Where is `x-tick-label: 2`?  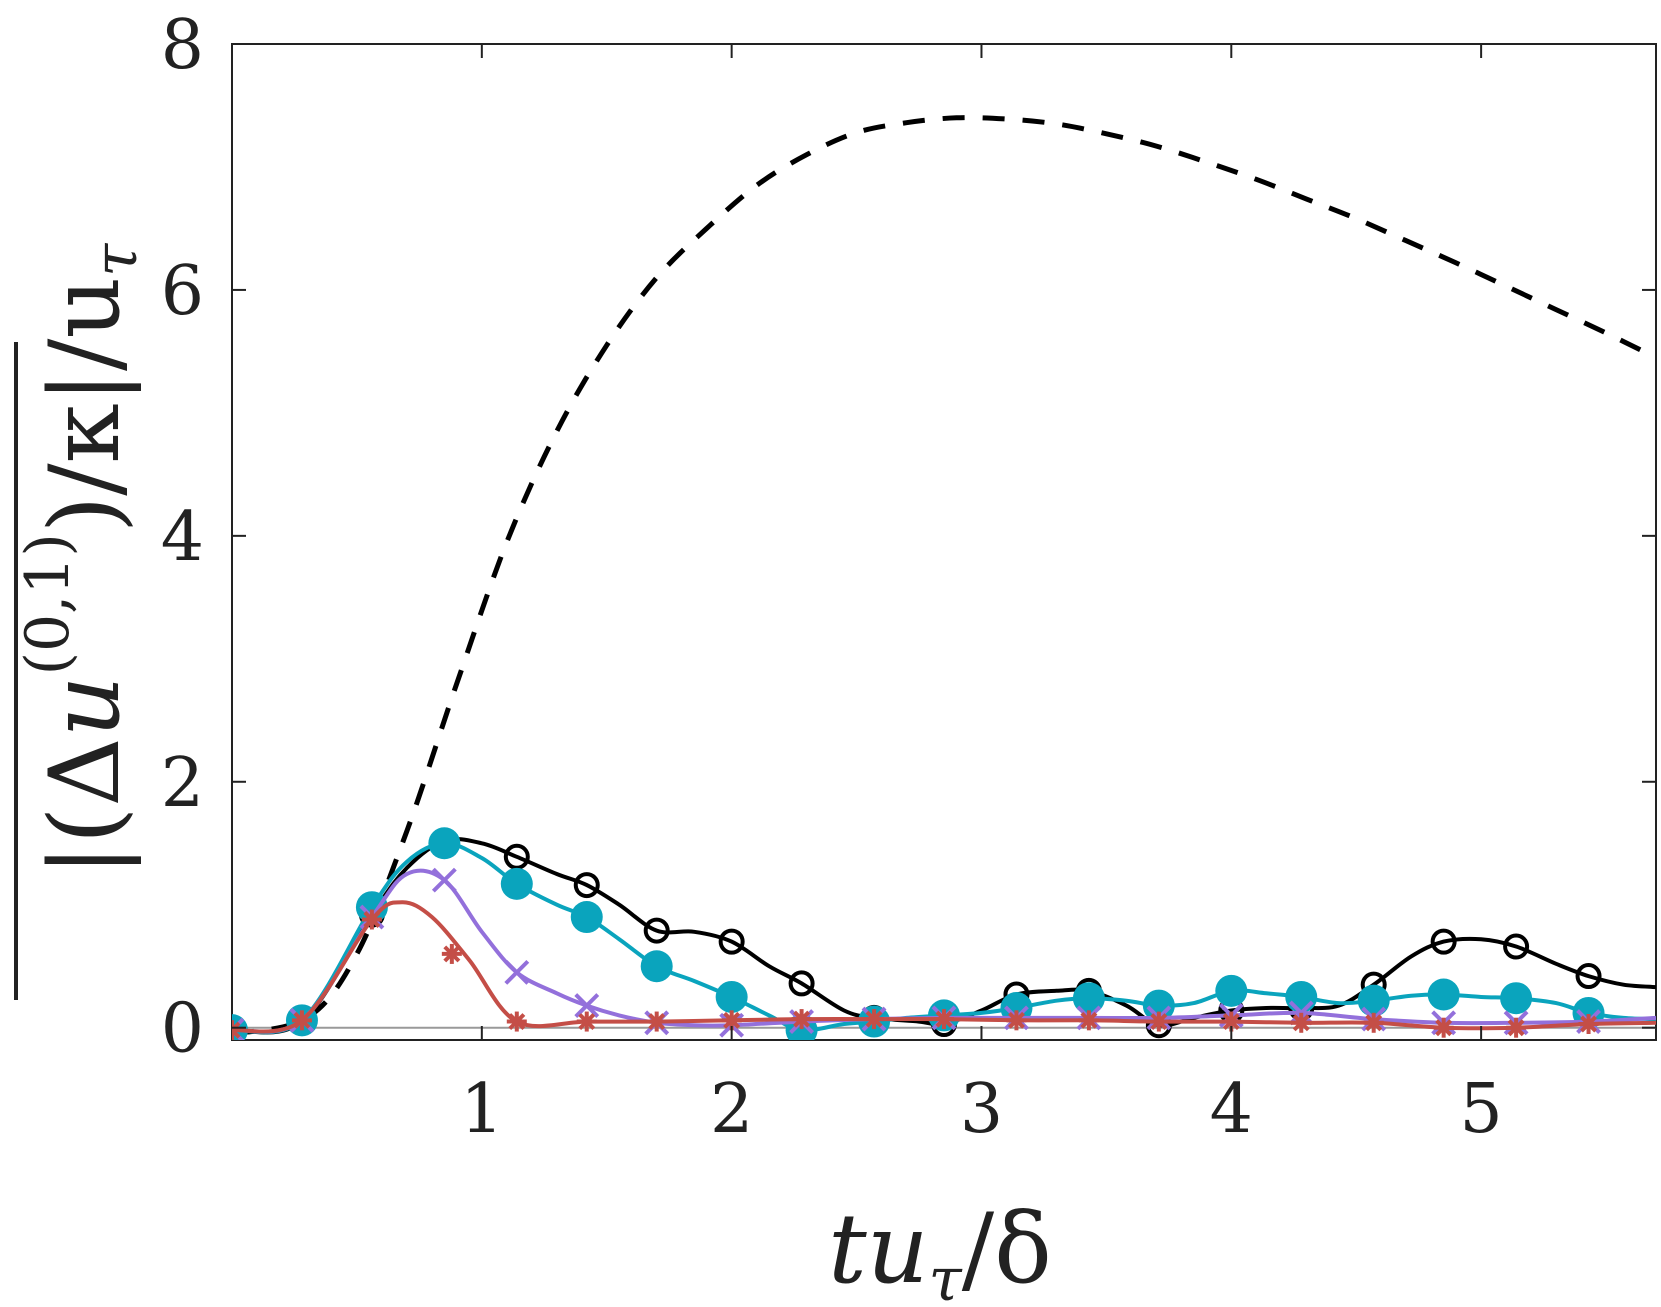 x-tick-label: 2 is located at coordinates (731, 1109).